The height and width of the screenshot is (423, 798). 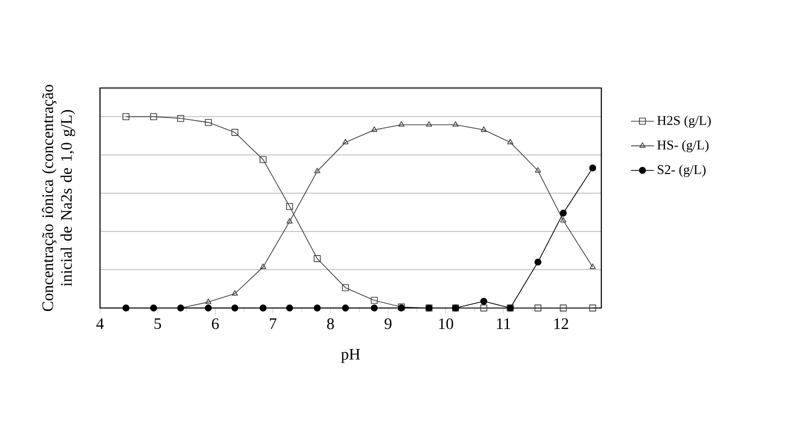 What do you see at coordinates (684, 122) in the screenshot?
I see `legend-label: H2S (g/L)` at bounding box center [684, 122].